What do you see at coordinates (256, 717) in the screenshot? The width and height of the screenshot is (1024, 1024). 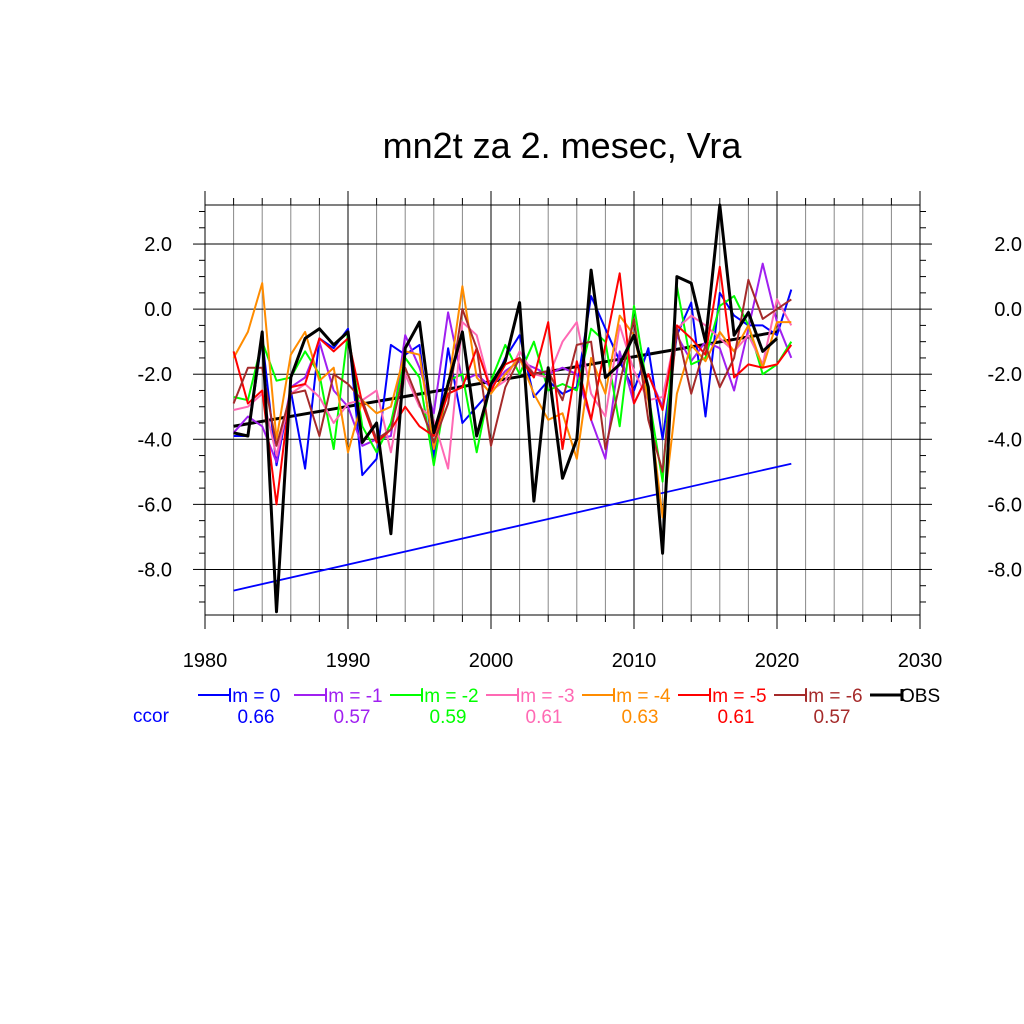 I see `ccor-value: 0.66` at bounding box center [256, 717].